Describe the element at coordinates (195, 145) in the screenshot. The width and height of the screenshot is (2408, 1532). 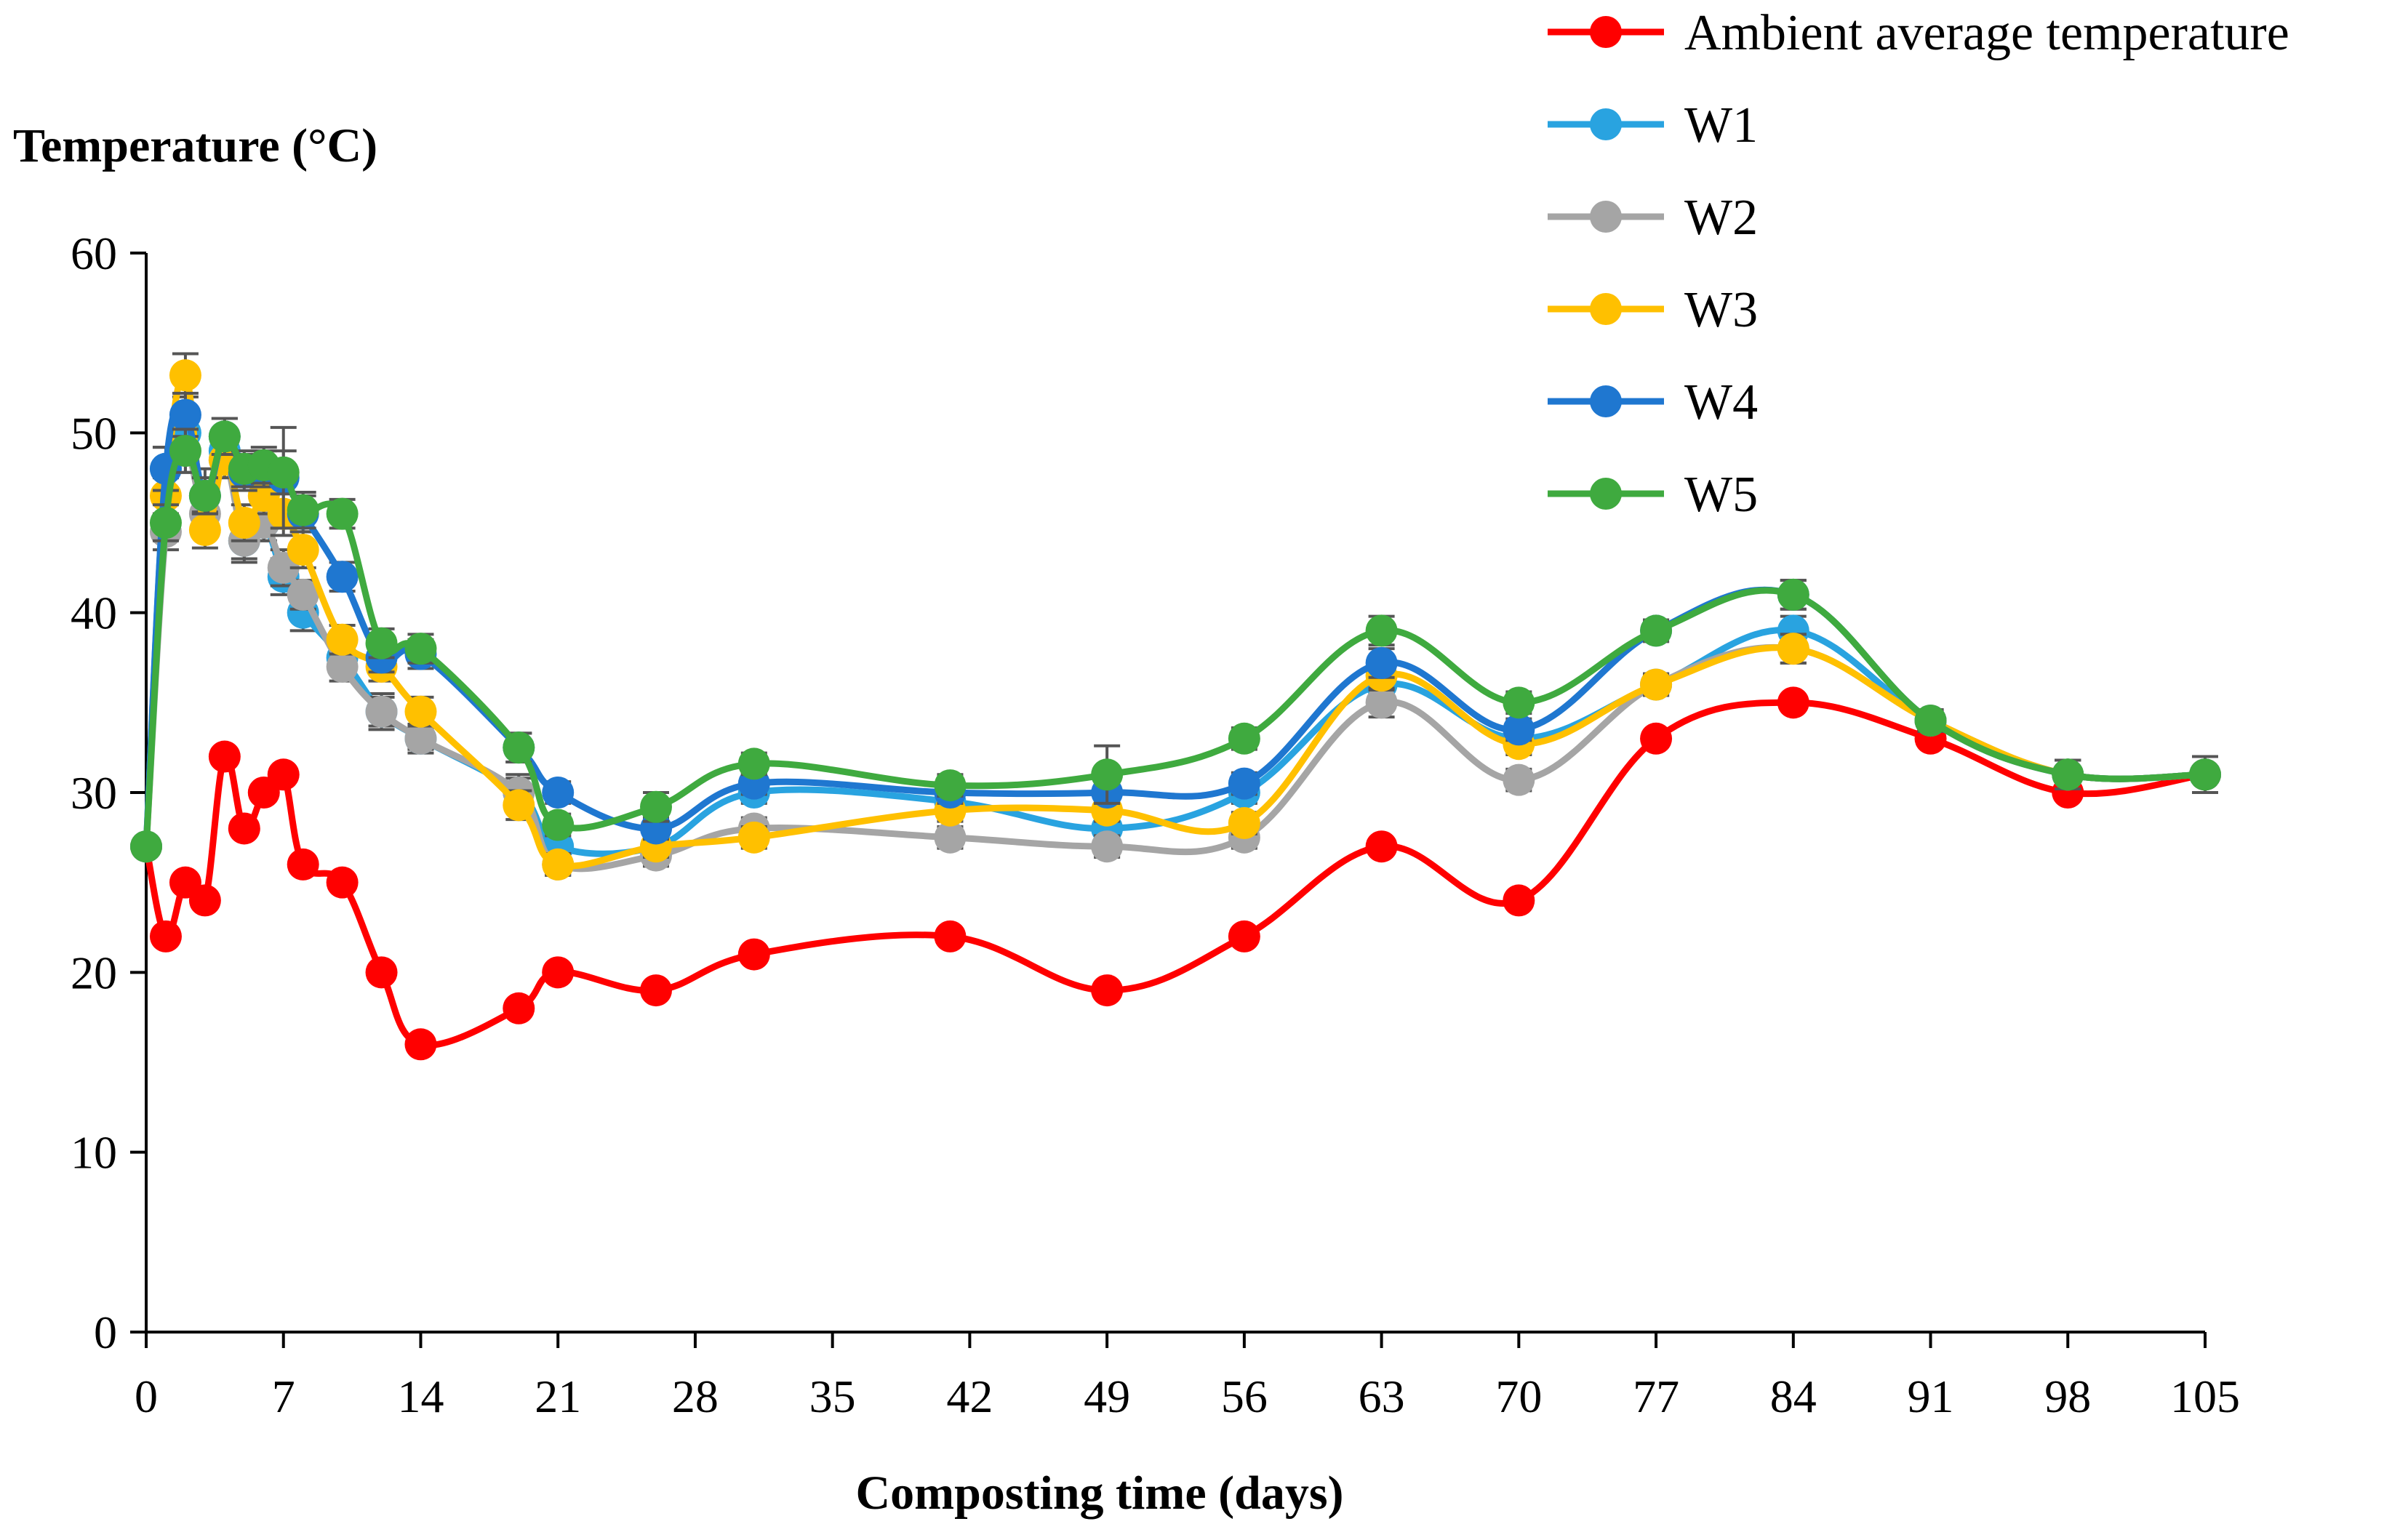
I see `y-axis-title: Temperature (°C)` at that location.